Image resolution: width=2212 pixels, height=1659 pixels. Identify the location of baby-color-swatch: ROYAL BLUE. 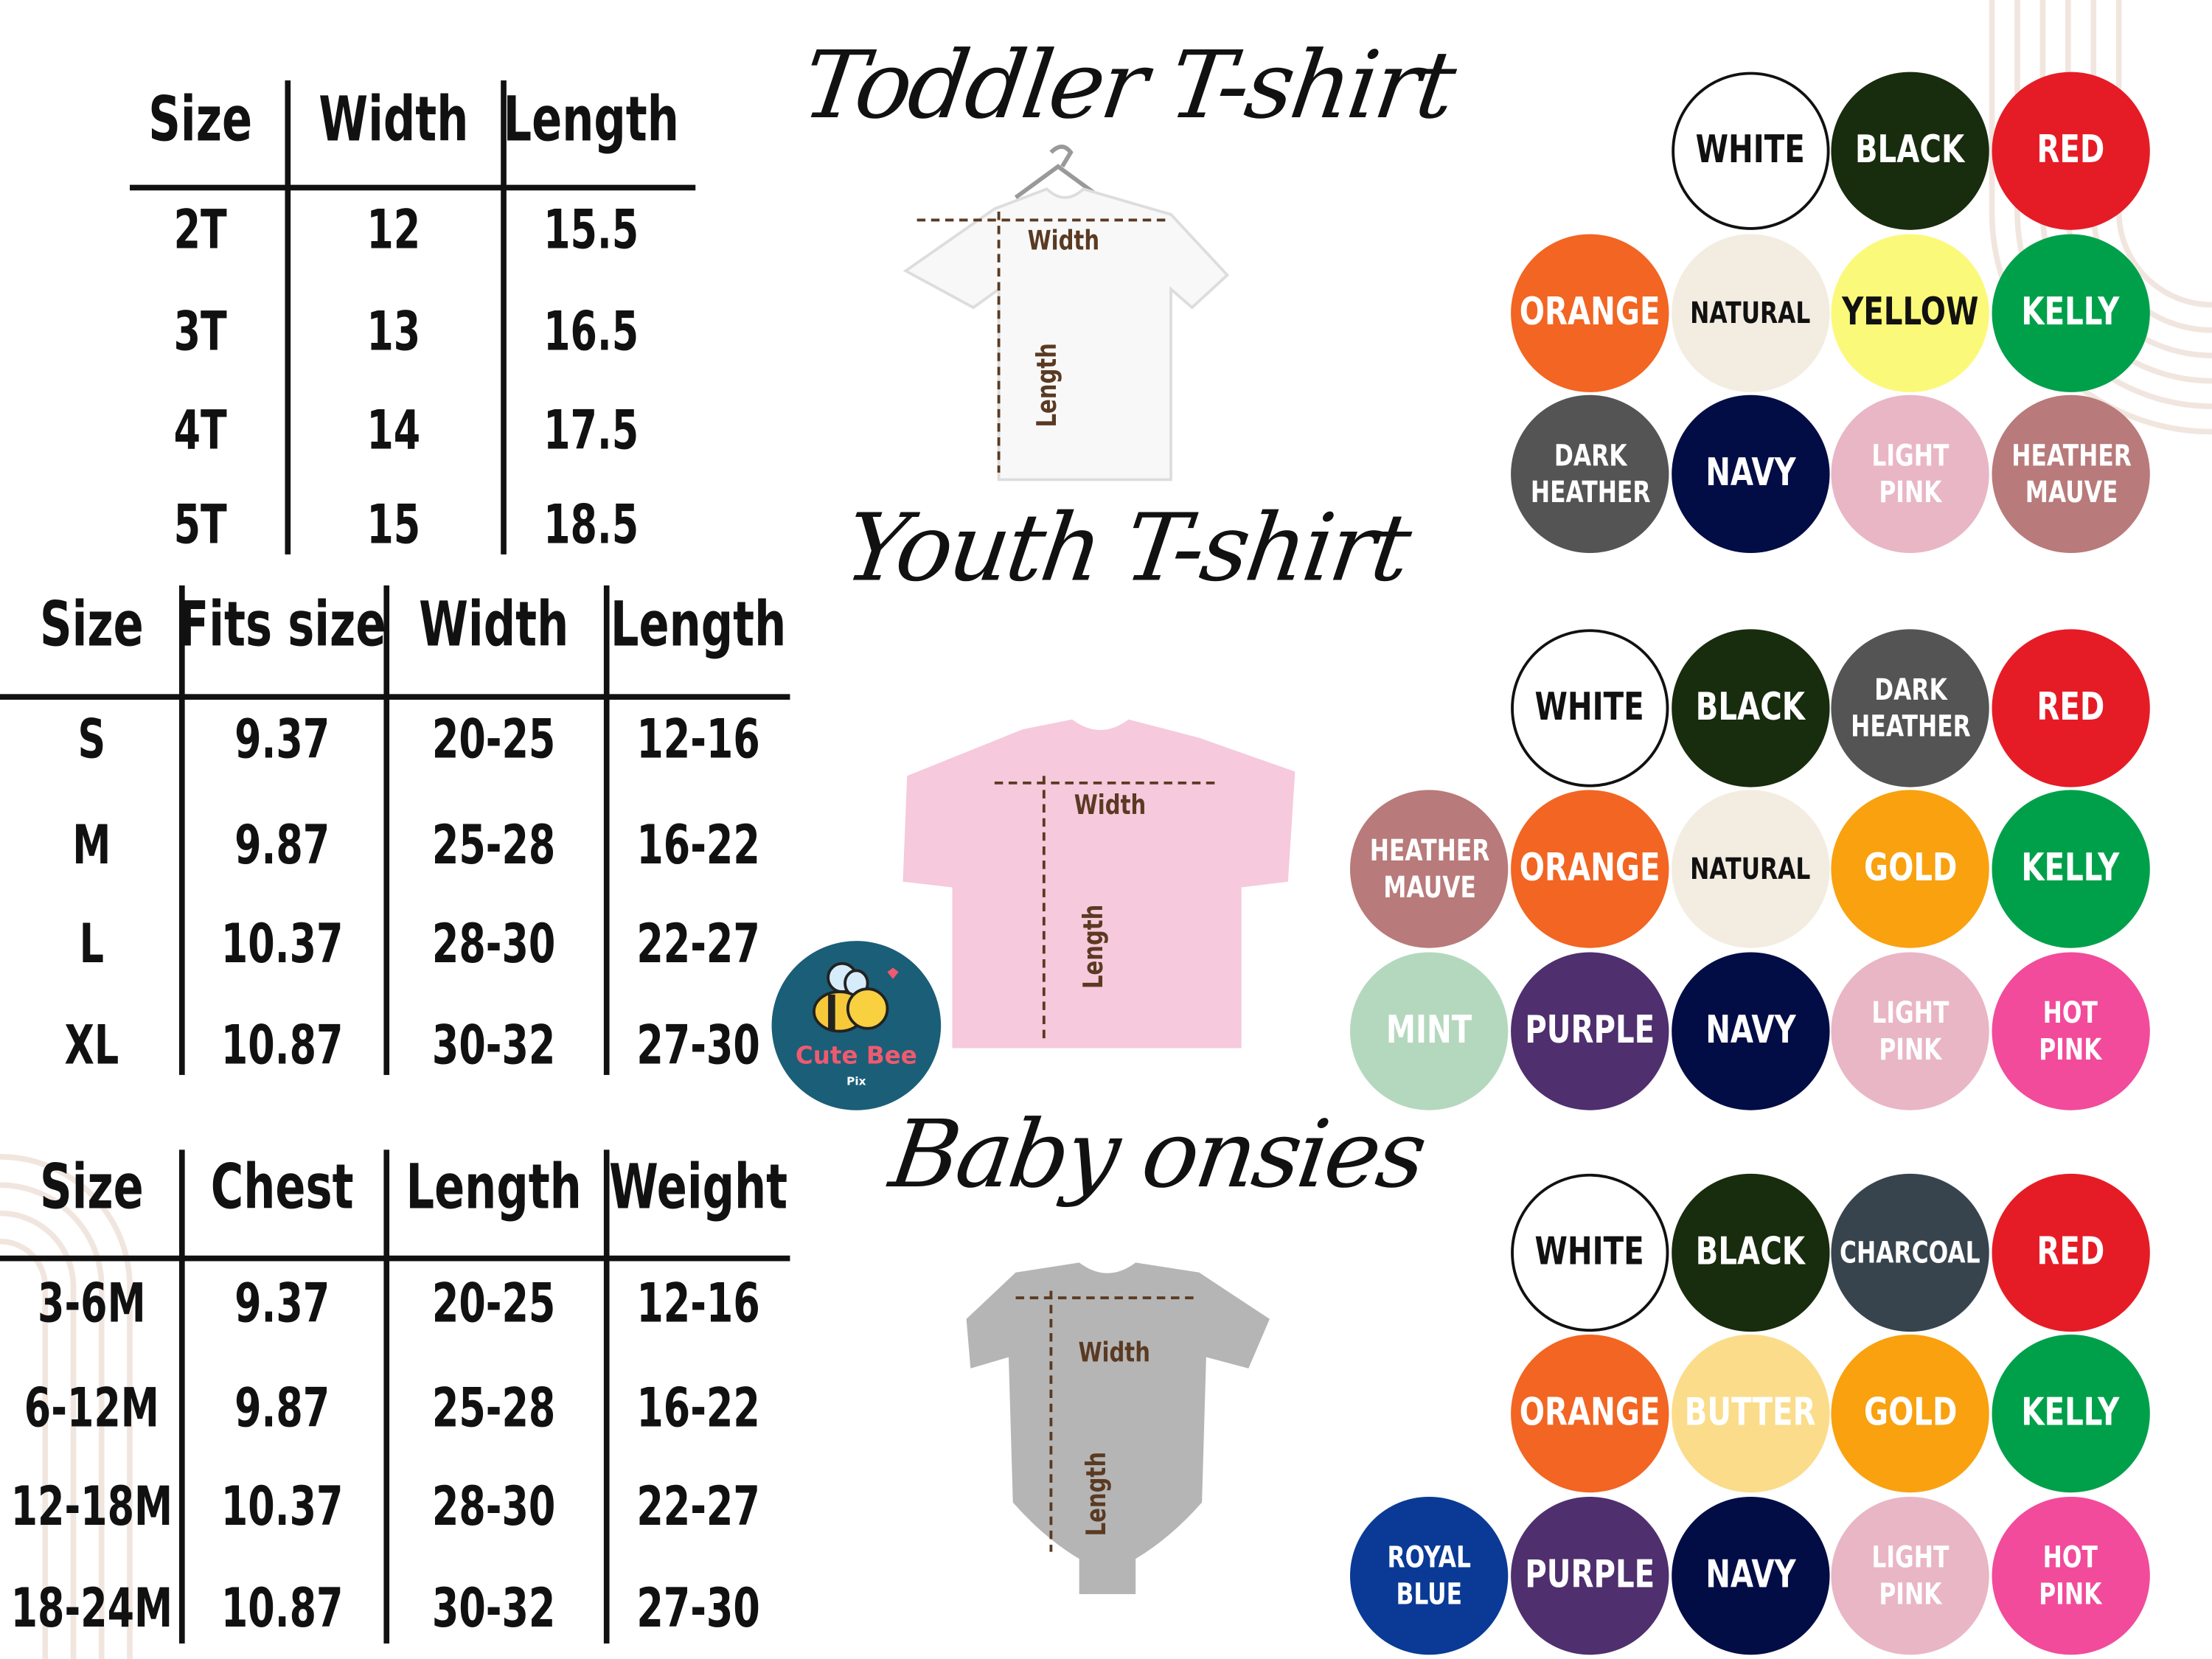
(1429, 1575).